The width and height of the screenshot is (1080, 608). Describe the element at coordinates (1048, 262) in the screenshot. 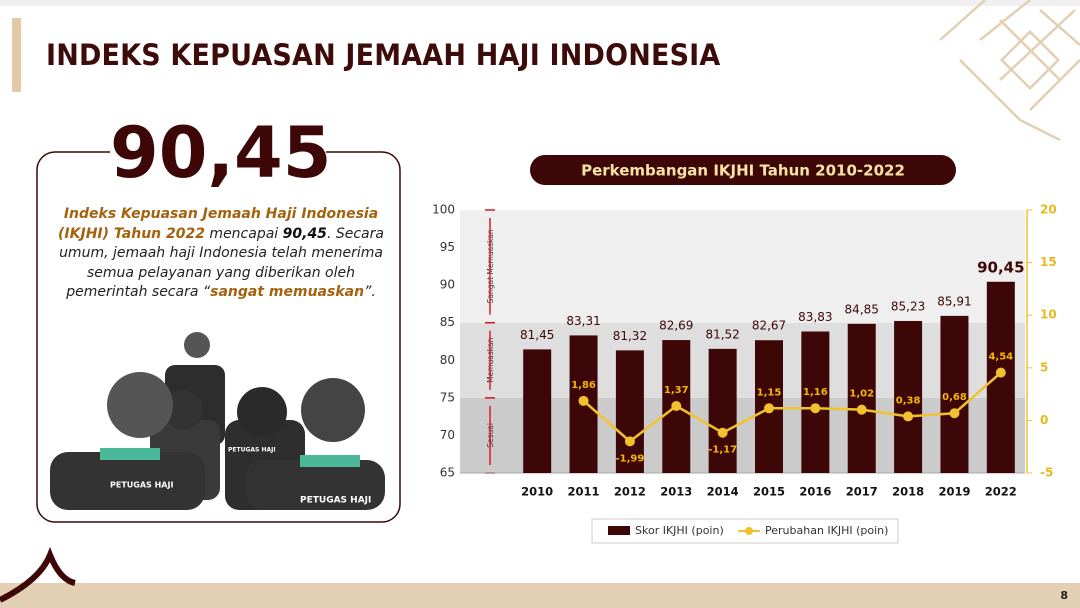

I see `y2-tick-label: 15` at that location.